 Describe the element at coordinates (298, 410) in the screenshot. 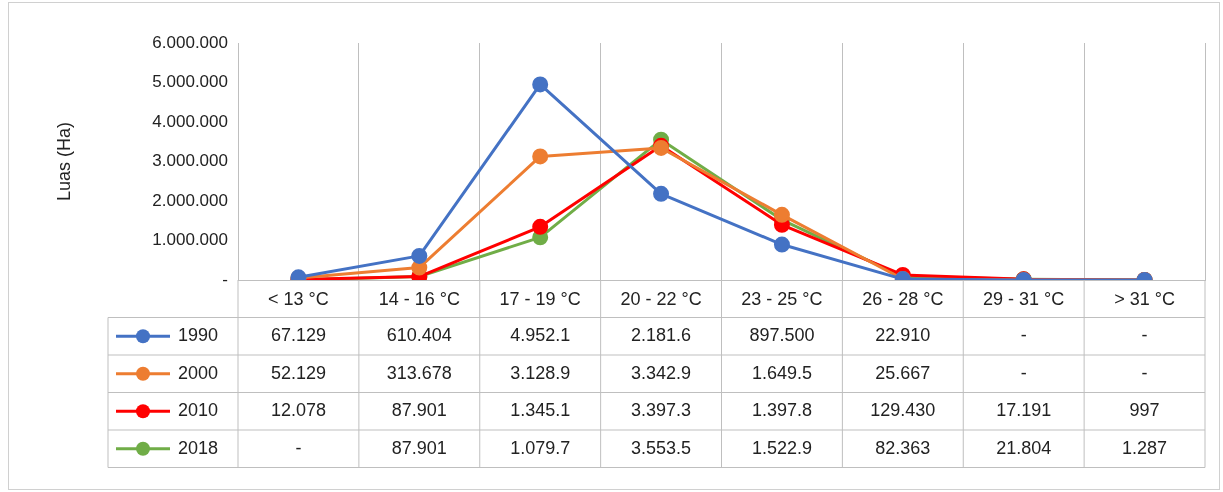

I see `data-label: 12.078` at that location.